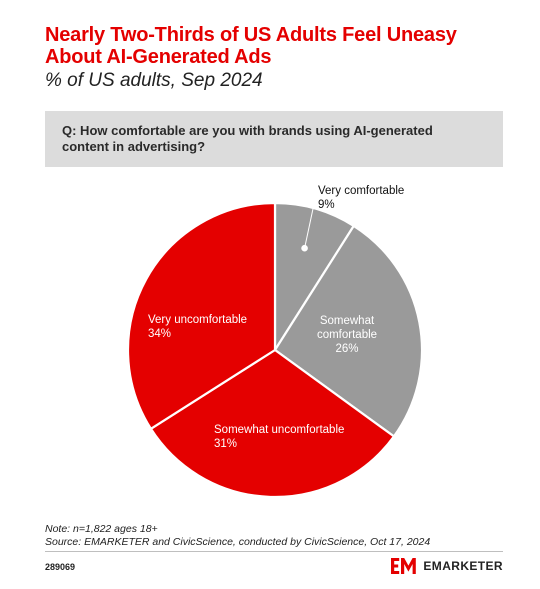 This screenshot has width=540, height=589. Describe the element at coordinates (314, 276) in the screenshot. I see `pie-slice-very-comfortable` at that location.